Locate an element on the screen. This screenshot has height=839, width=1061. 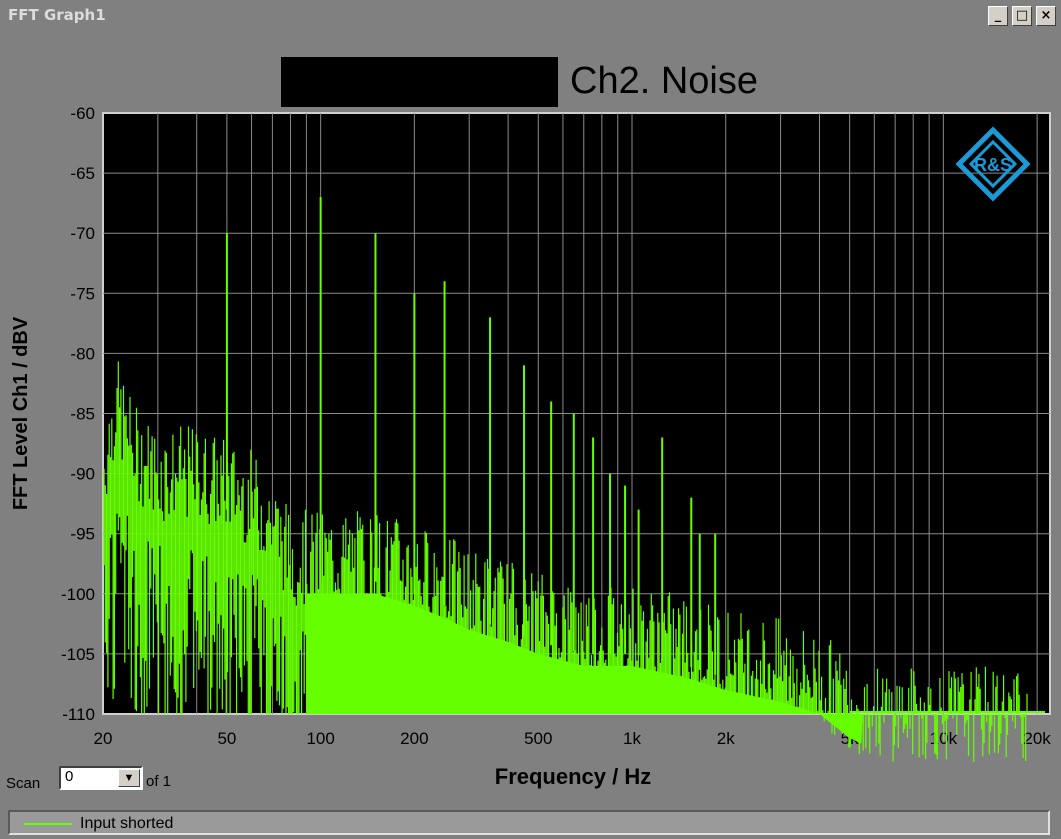
y-tick-label: -85 is located at coordinates (82, 414).